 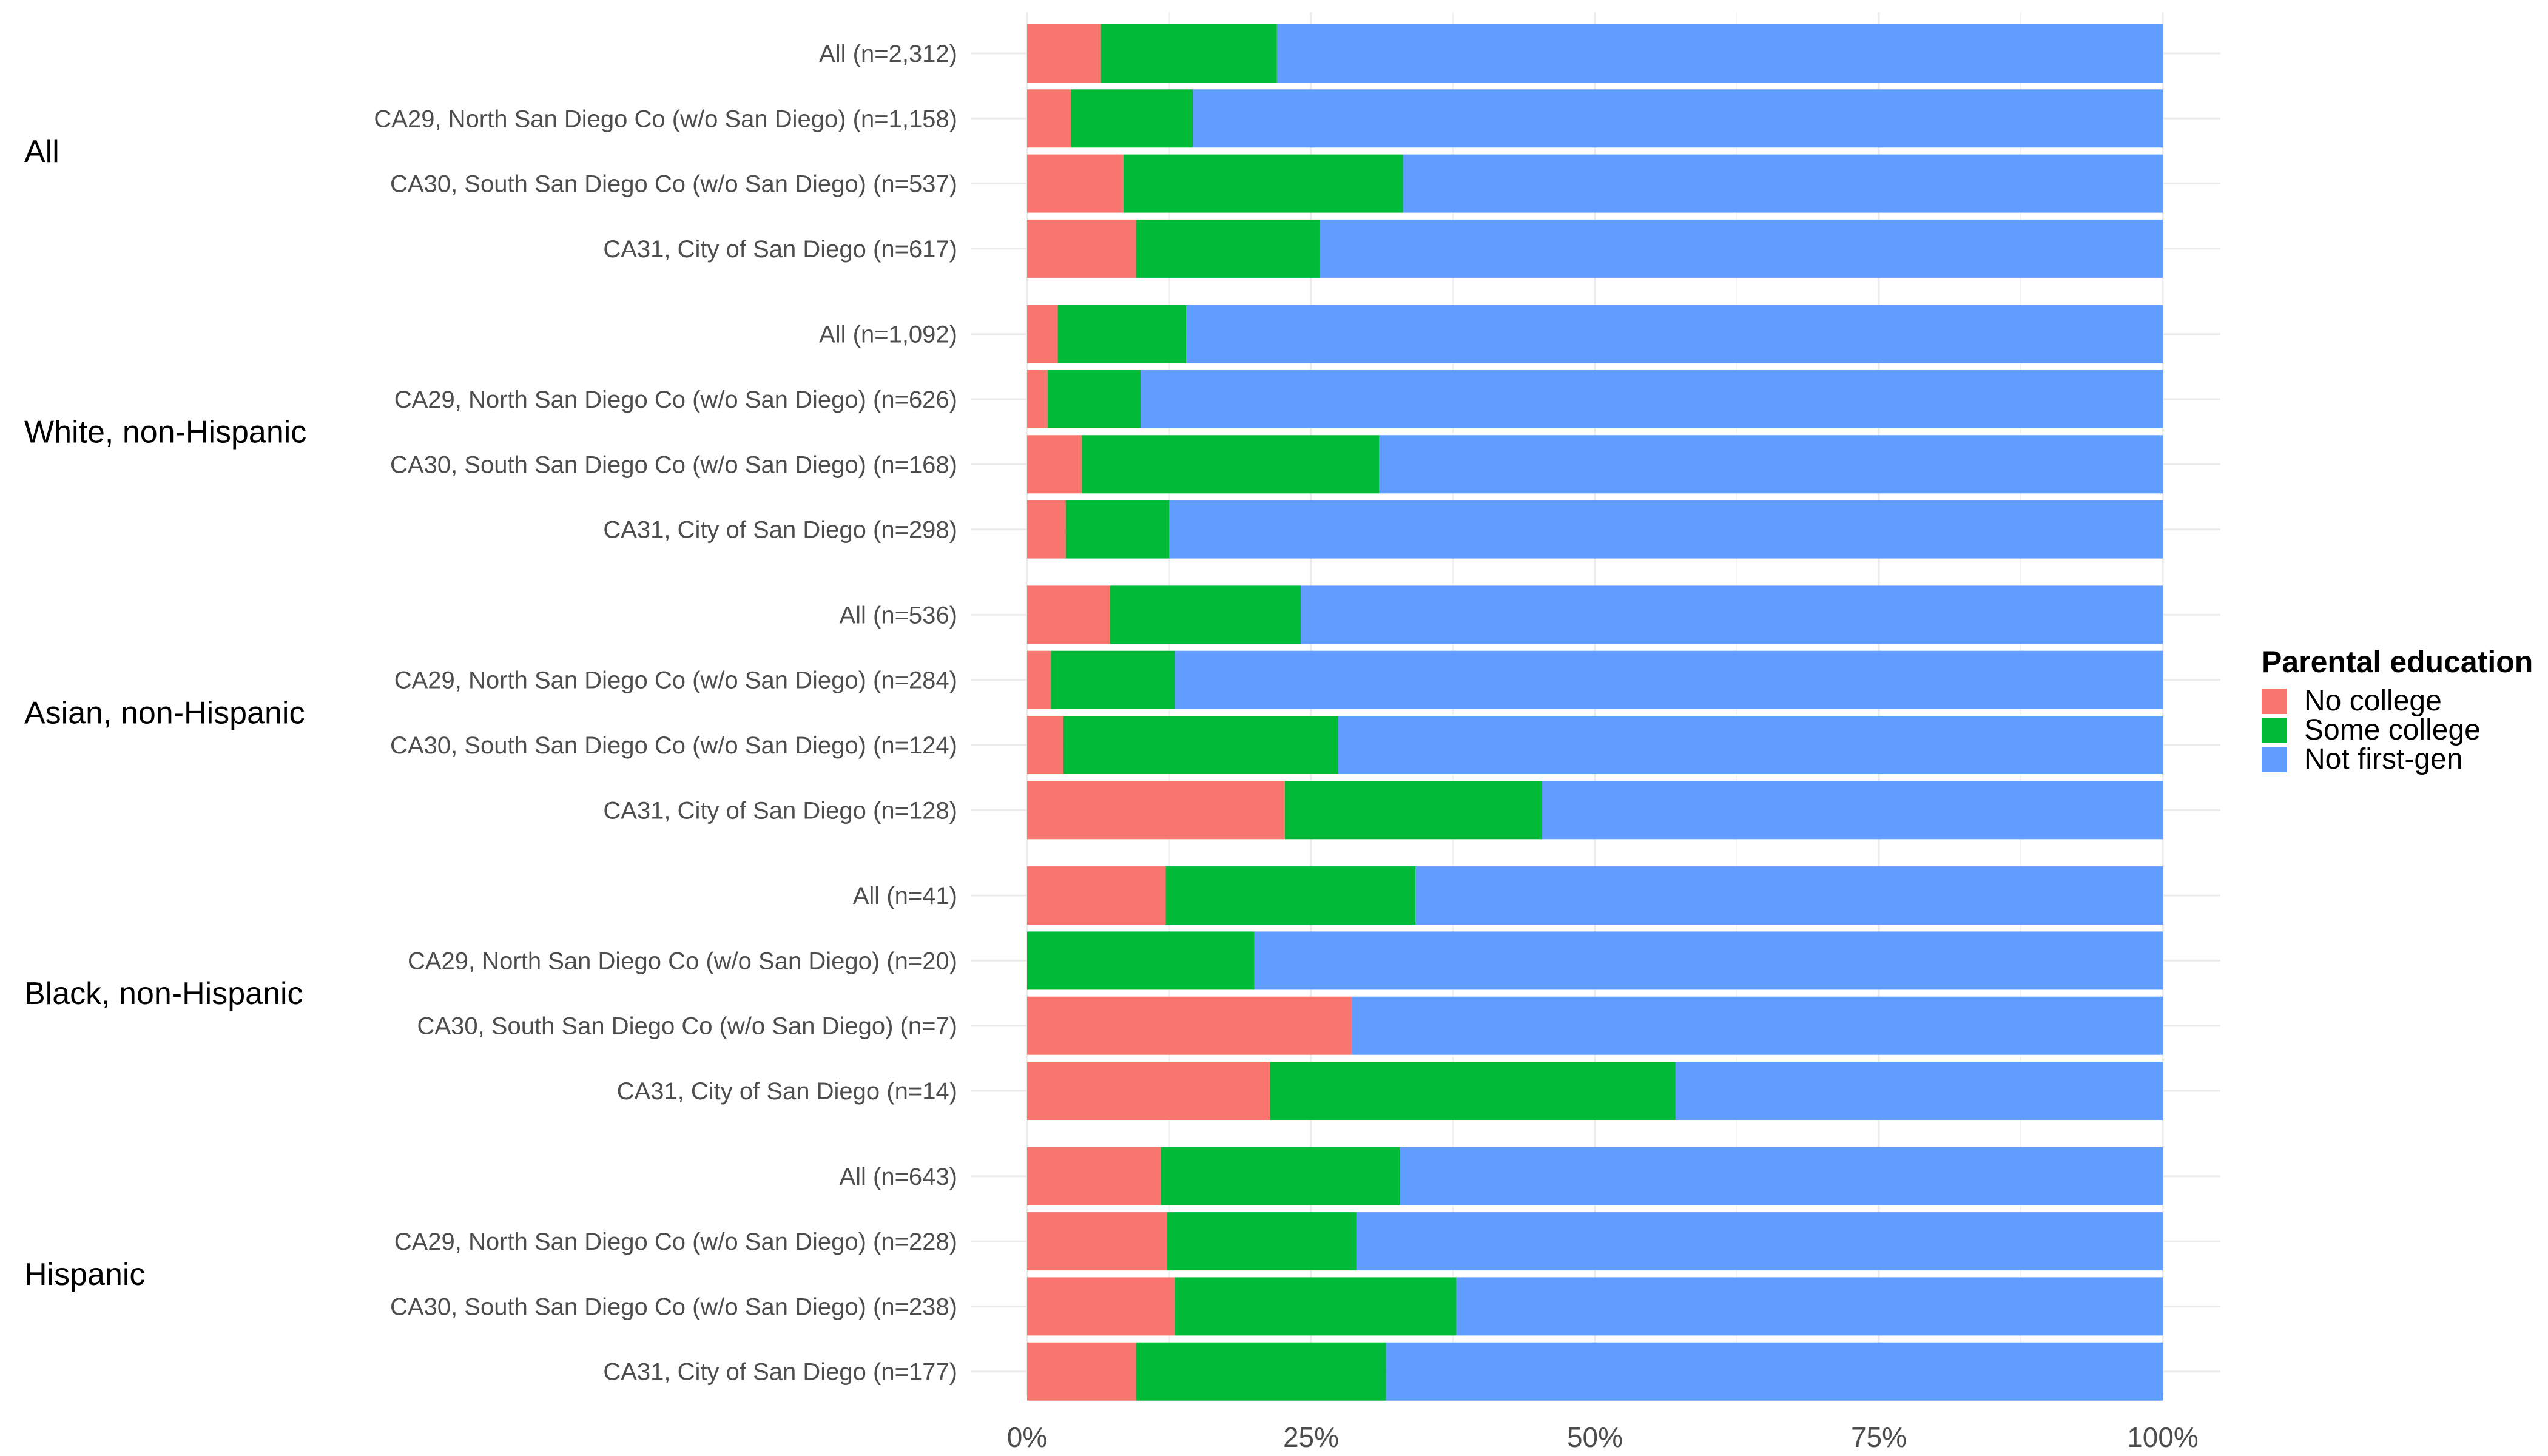 What do you see at coordinates (898, 1177) in the screenshot?
I see `row-label: All (n=643)` at bounding box center [898, 1177].